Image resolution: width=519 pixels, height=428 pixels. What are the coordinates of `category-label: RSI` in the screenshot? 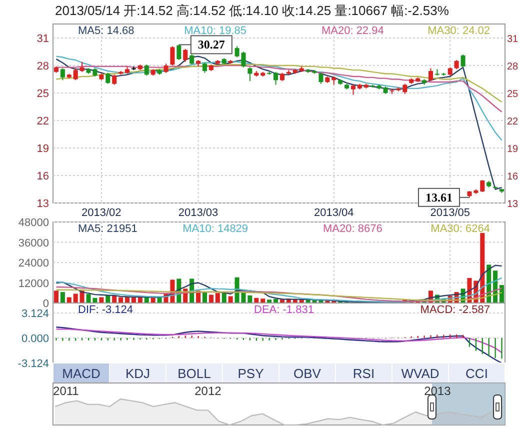 It's located at (363, 373).